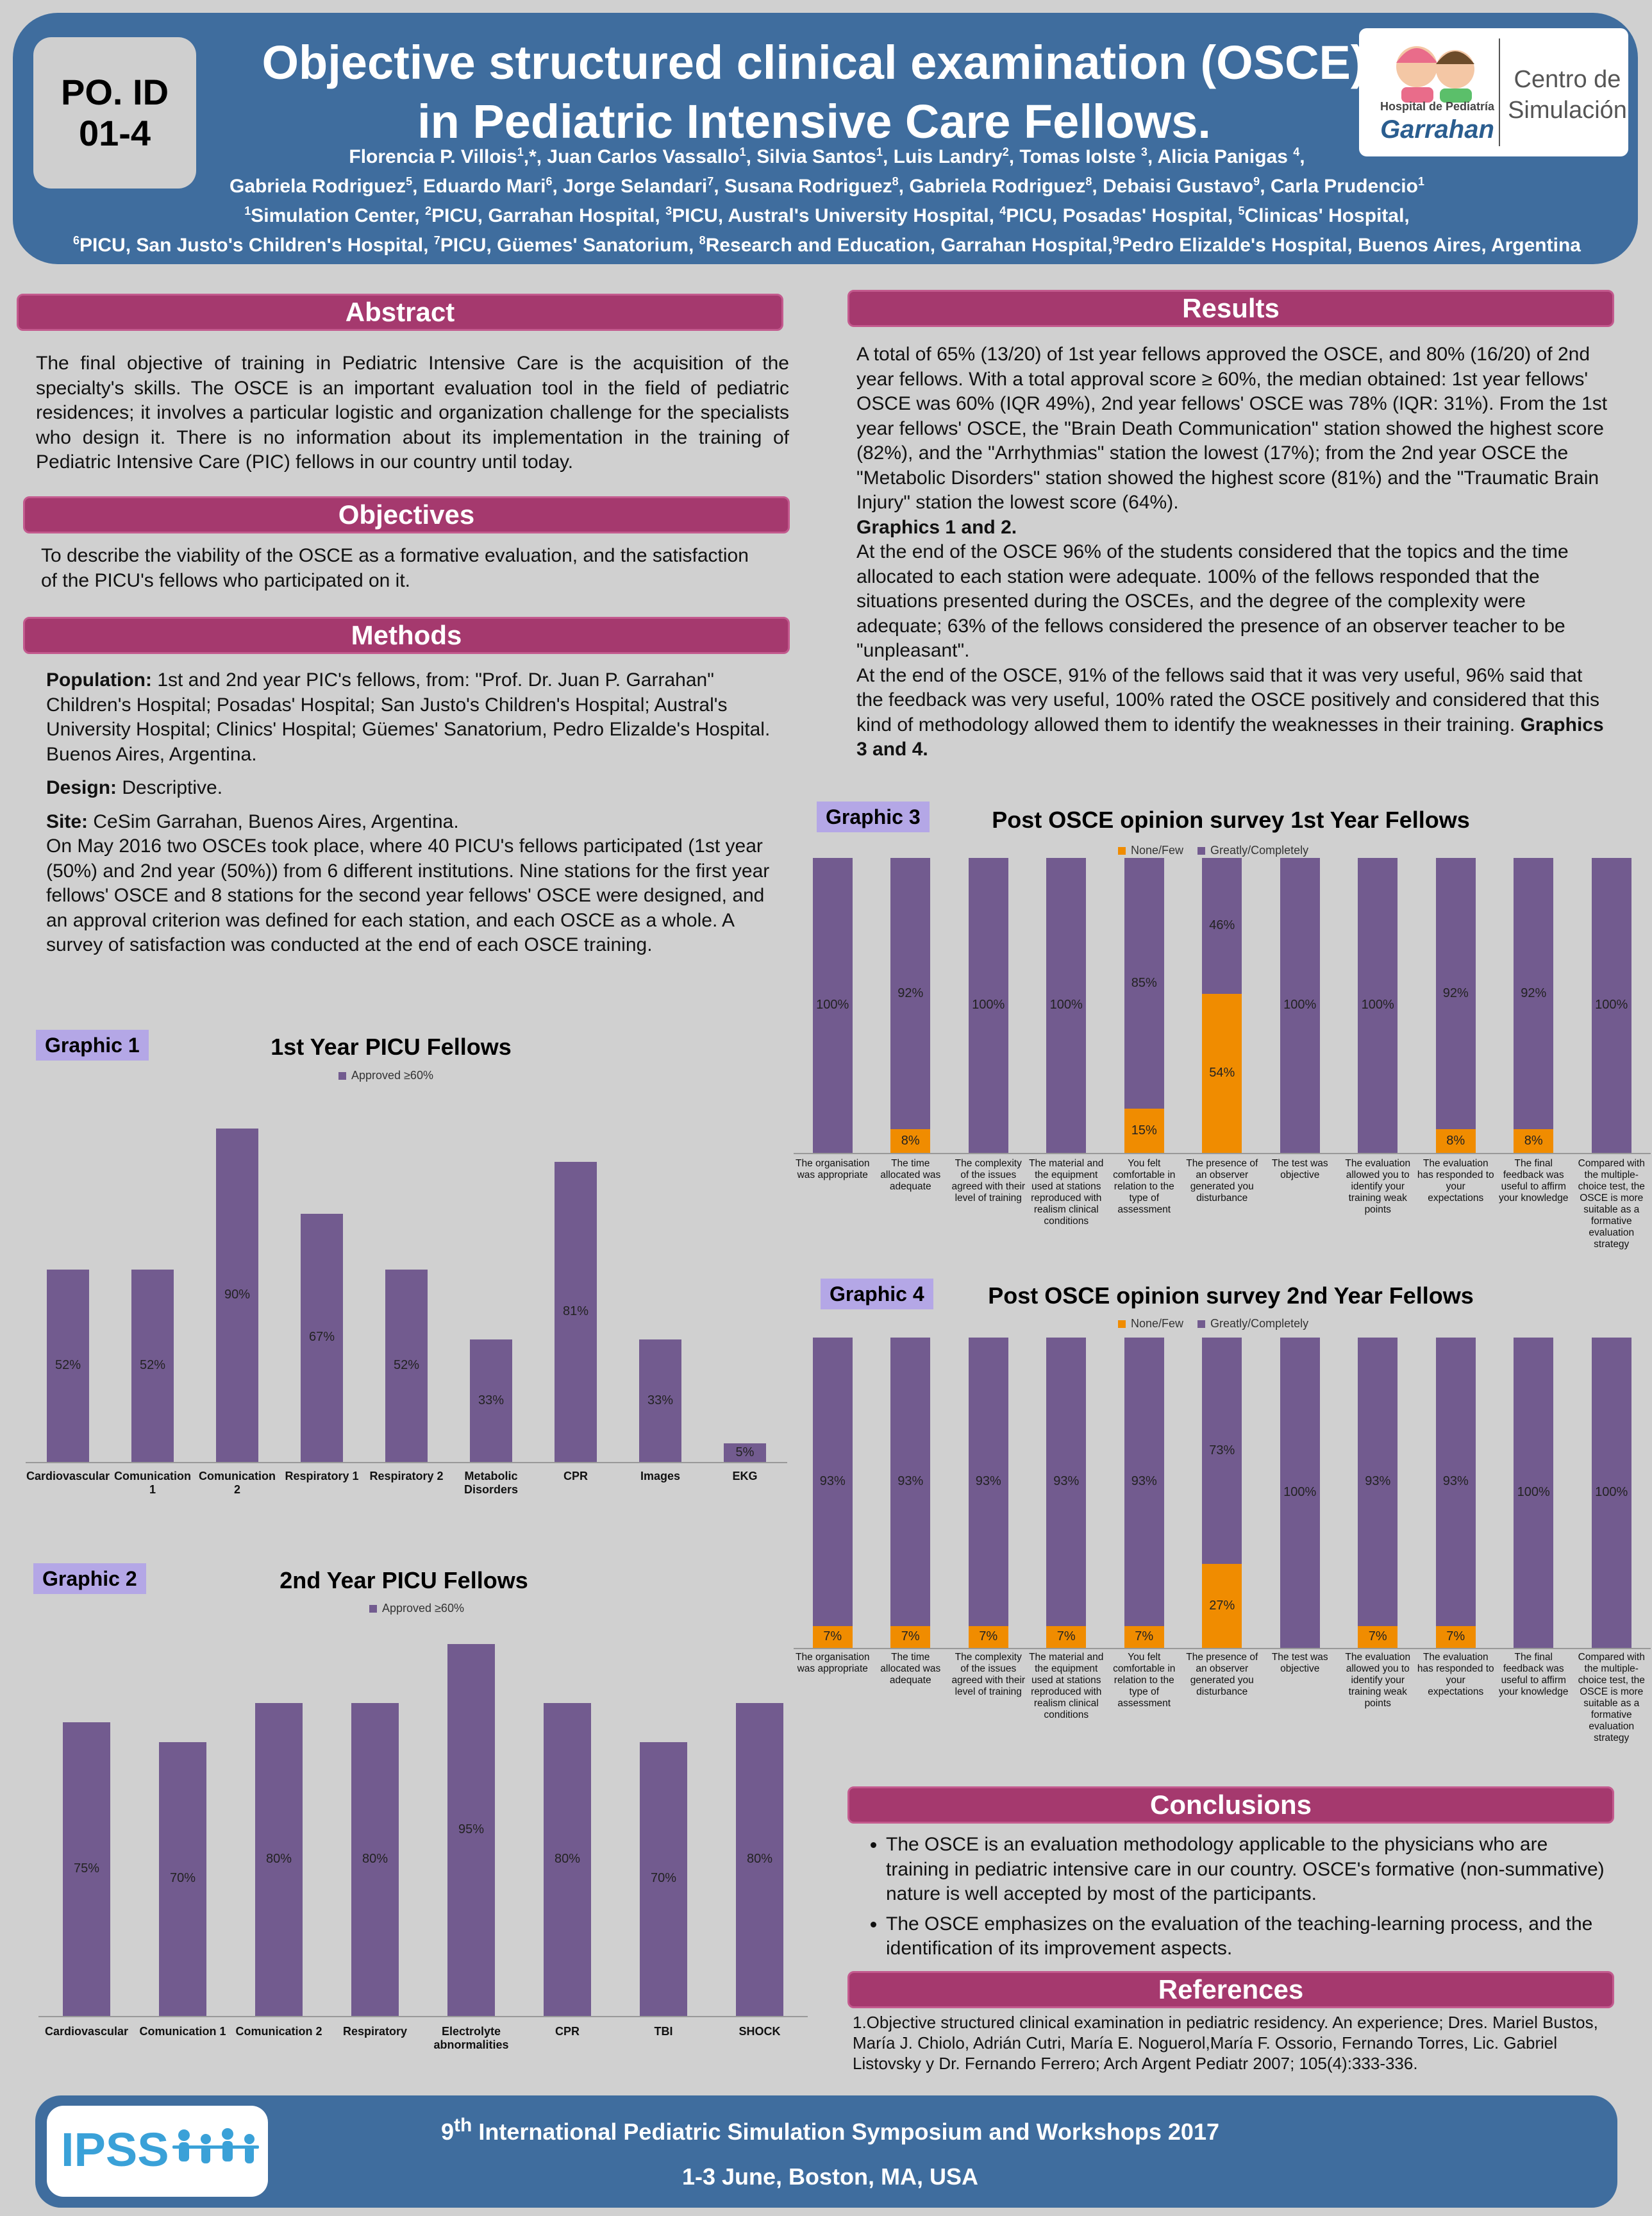 The width and height of the screenshot is (1652, 2216). What do you see at coordinates (406, 1476) in the screenshot?
I see `category-label: Respiratory 2` at bounding box center [406, 1476].